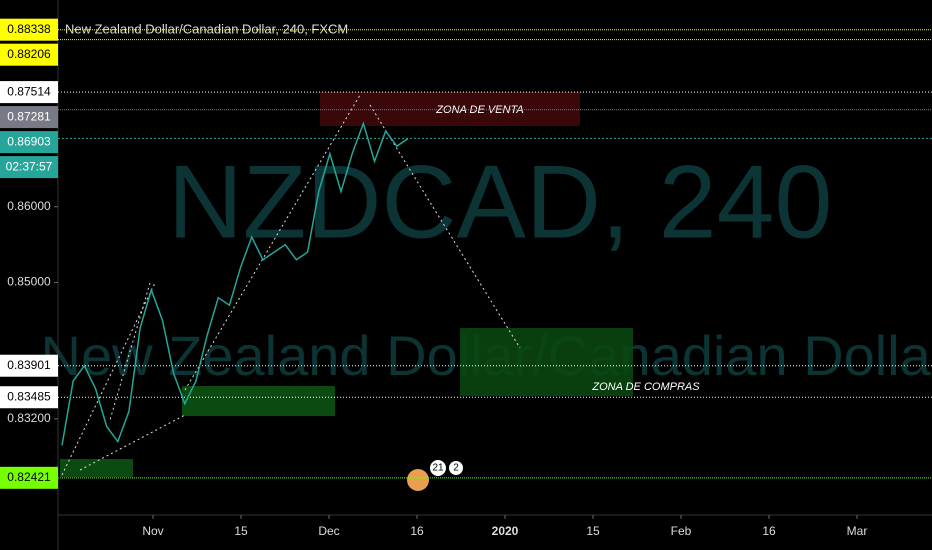  What do you see at coordinates (857, 531) in the screenshot?
I see `x-tick-label: Mar` at bounding box center [857, 531].